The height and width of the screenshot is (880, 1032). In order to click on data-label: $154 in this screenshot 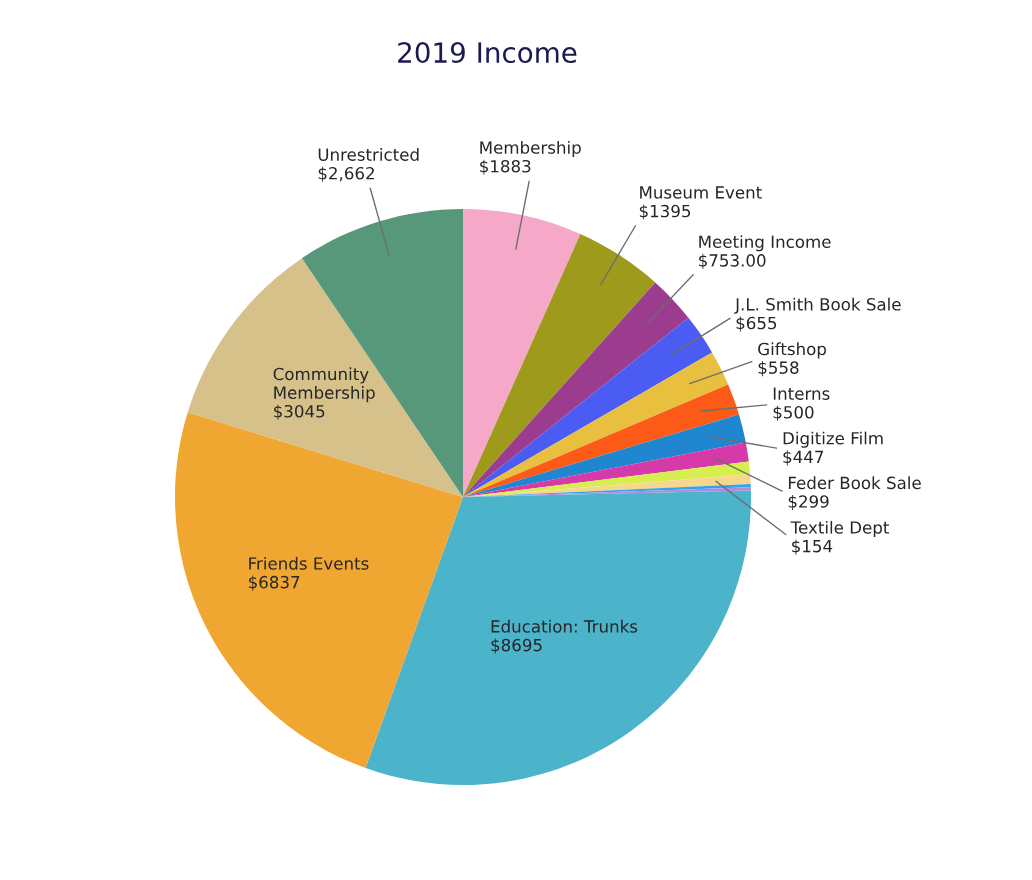, I will do `click(812, 547)`.